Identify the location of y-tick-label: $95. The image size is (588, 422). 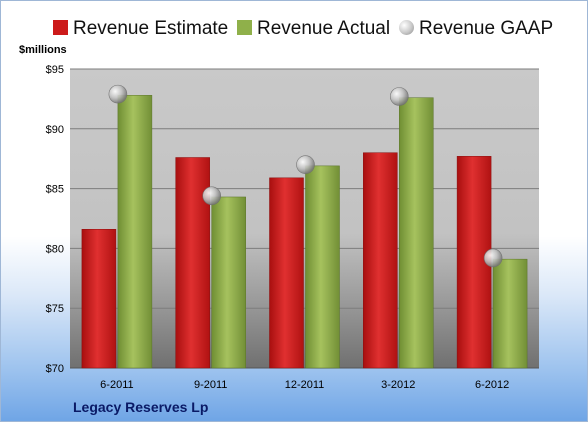
(55, 70).